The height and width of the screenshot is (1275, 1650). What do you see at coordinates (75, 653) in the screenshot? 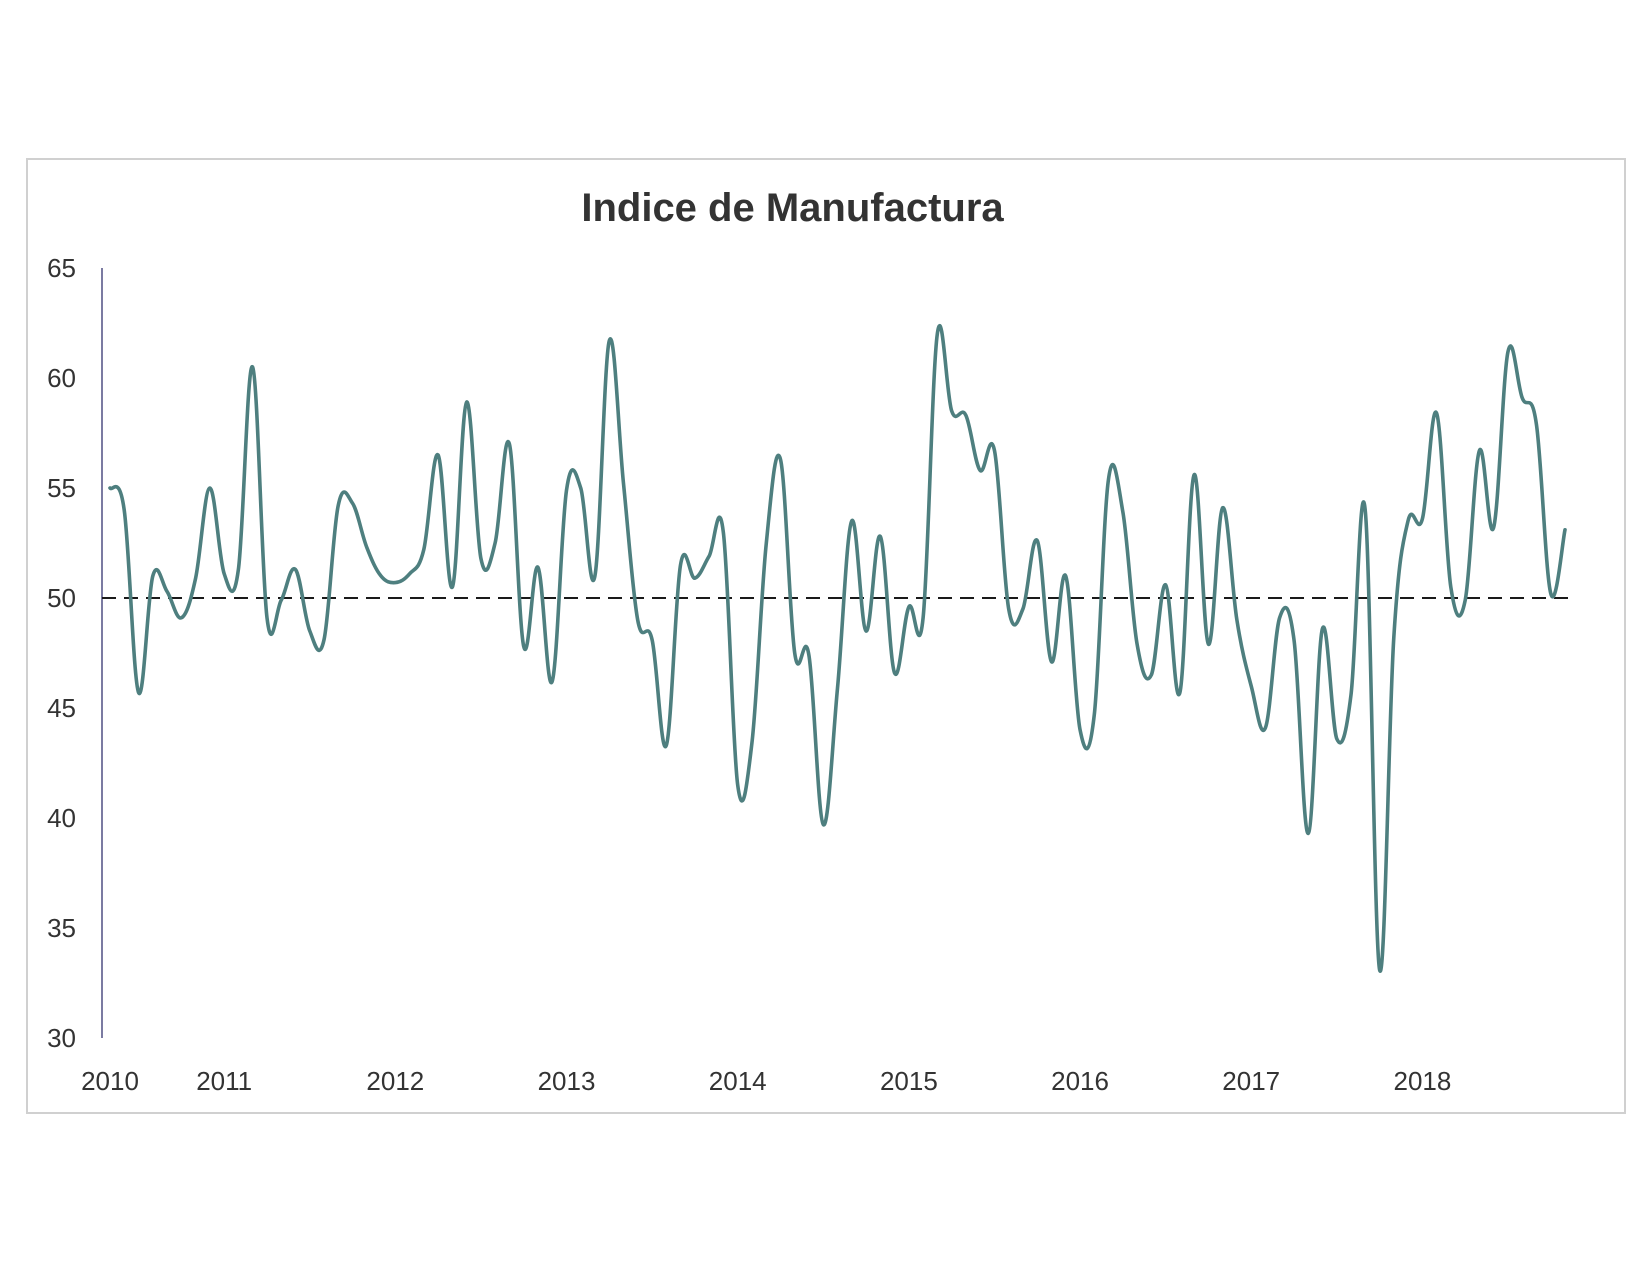
I see `y-axis: 30 35 40 45 50 55 60 65` at bounding box center [75, 653].